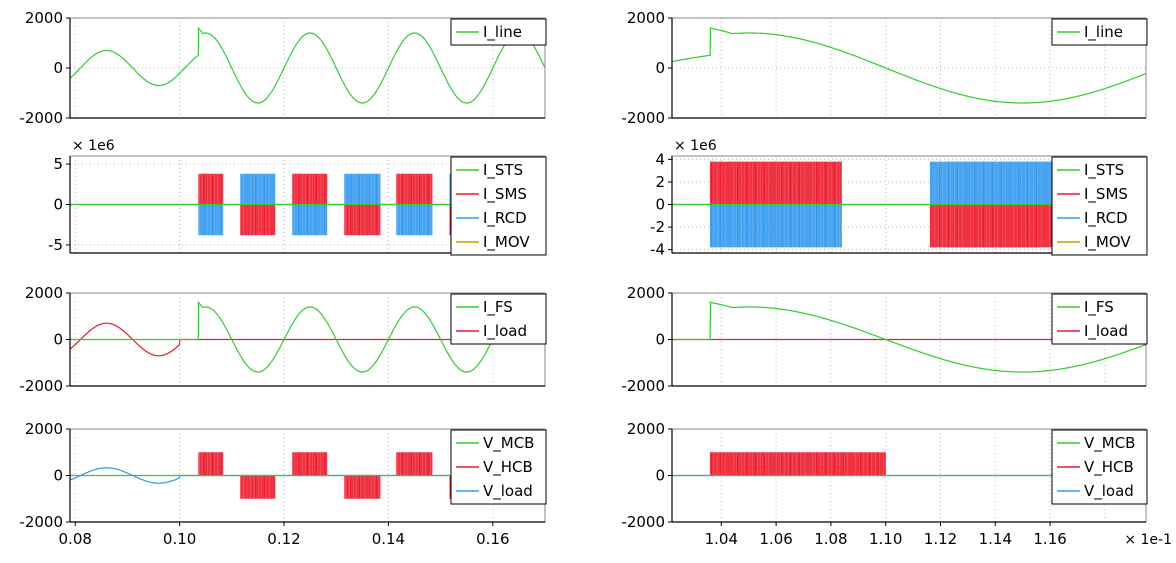 The image size is (1176, 563). I want to click on x-tick-label: 1.06, so click(775, 539).